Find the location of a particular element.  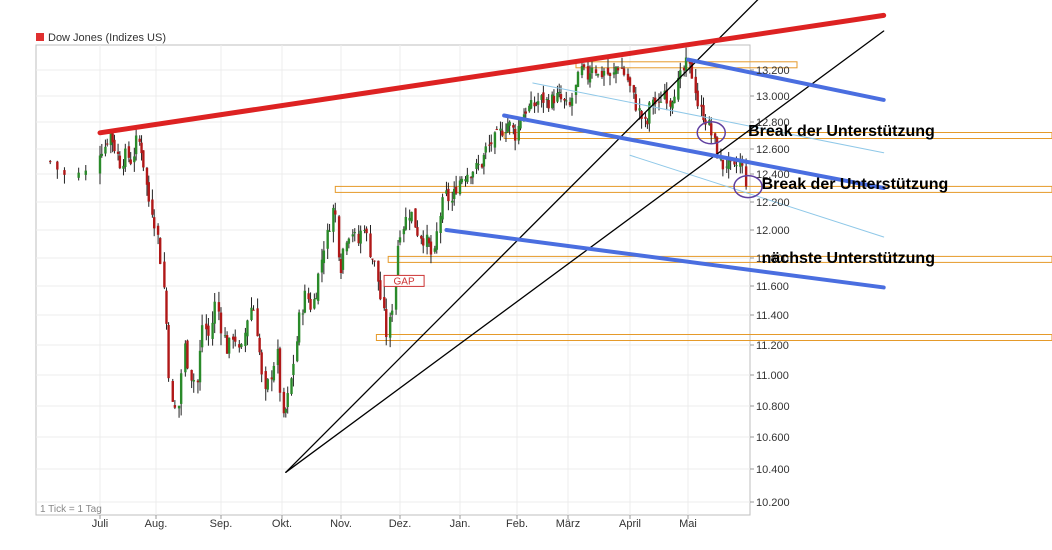

markers is located at coordinates (729, 160).